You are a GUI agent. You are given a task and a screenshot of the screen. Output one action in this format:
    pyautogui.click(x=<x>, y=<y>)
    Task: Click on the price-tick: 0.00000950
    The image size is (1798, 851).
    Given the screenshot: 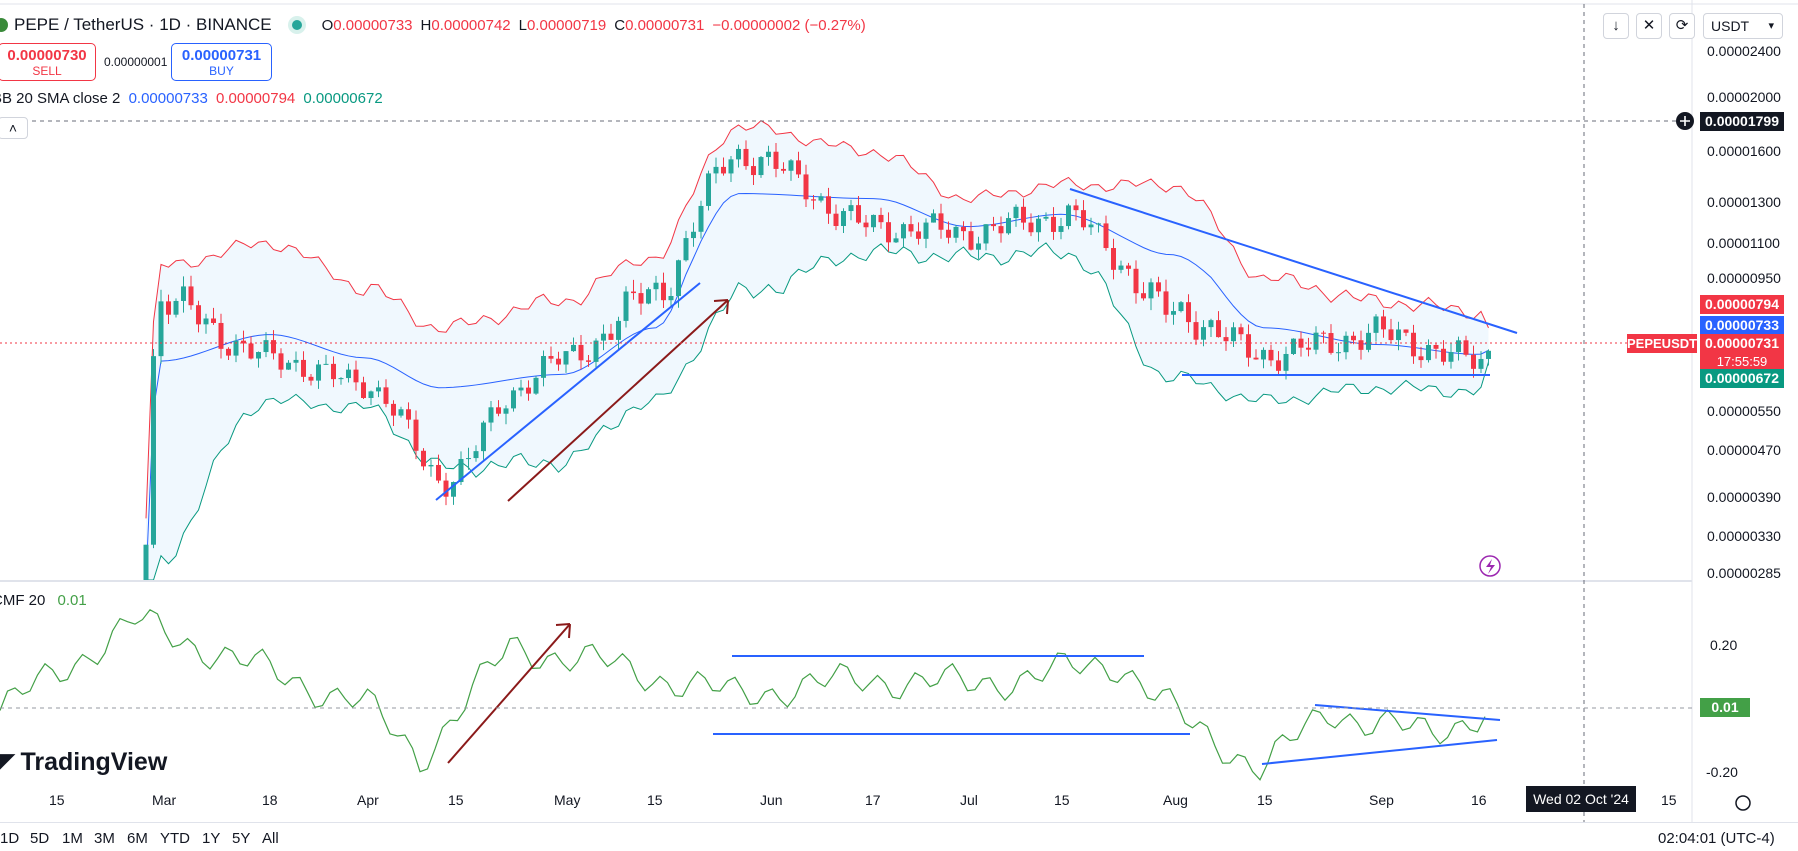 What is the action you would take?
    pyautogui.click(x=1744, y=278)
    